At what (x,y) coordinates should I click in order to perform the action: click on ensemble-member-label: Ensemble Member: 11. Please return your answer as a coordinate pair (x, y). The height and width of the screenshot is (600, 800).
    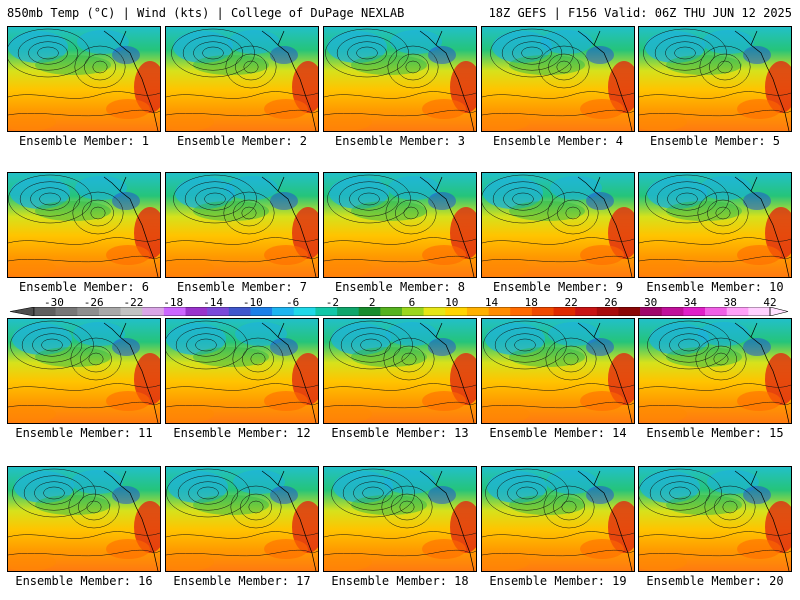
    Looking at the image, I should click on (84, 433).